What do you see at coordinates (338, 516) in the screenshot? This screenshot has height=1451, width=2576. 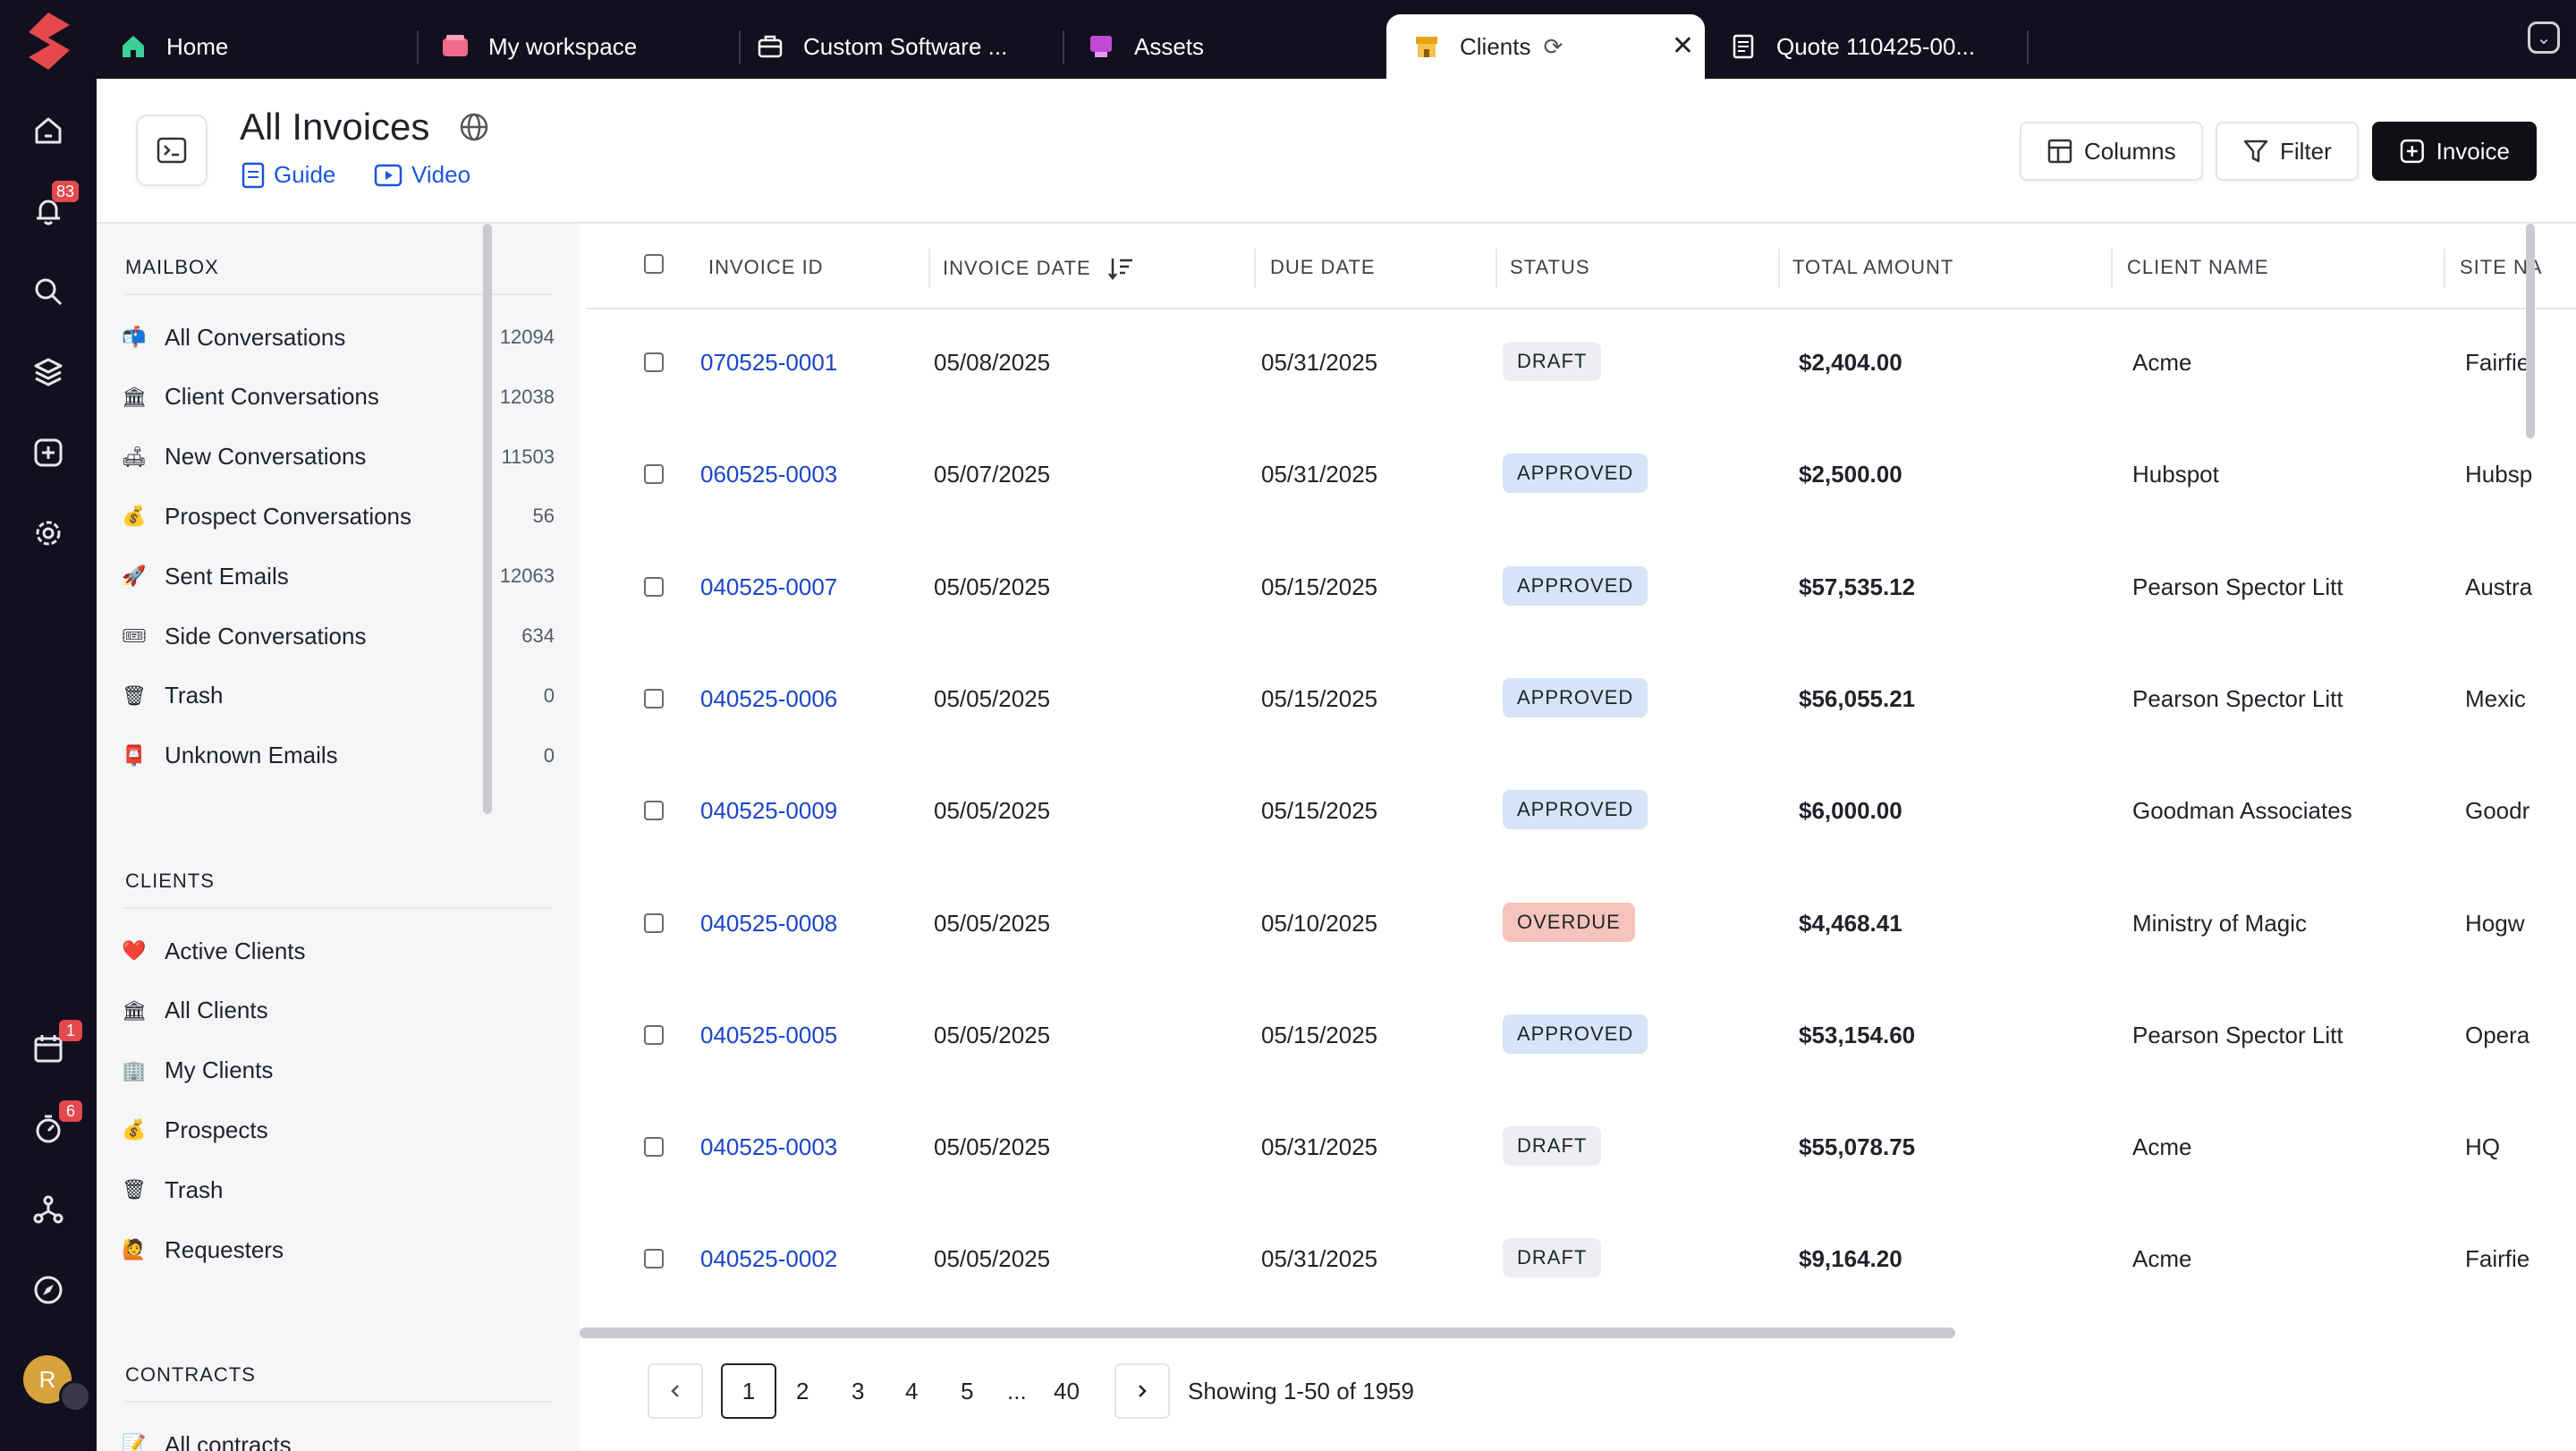 I see `sidebar-item-prospect-conversations: 💰 Prospect Conversations 56` at bounding box center [338, 516].